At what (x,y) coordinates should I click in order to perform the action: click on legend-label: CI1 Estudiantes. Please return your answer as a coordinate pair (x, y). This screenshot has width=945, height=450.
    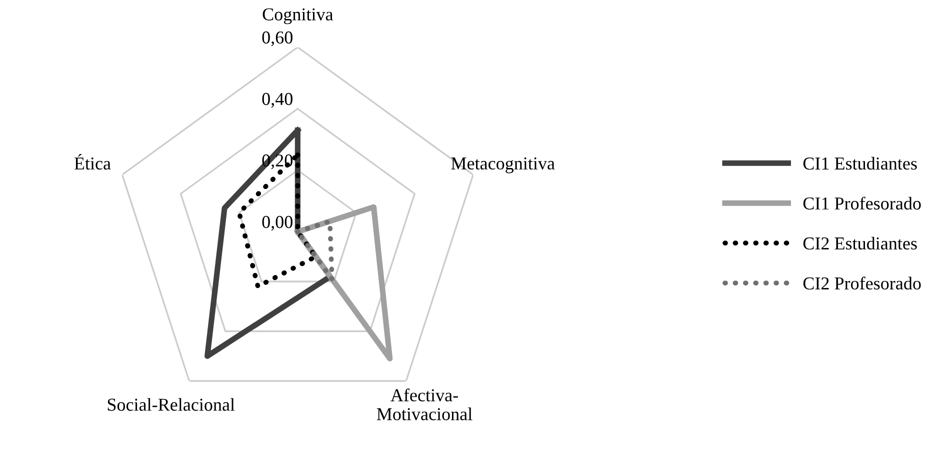
    Looking at the image, I should click on (860, 163).